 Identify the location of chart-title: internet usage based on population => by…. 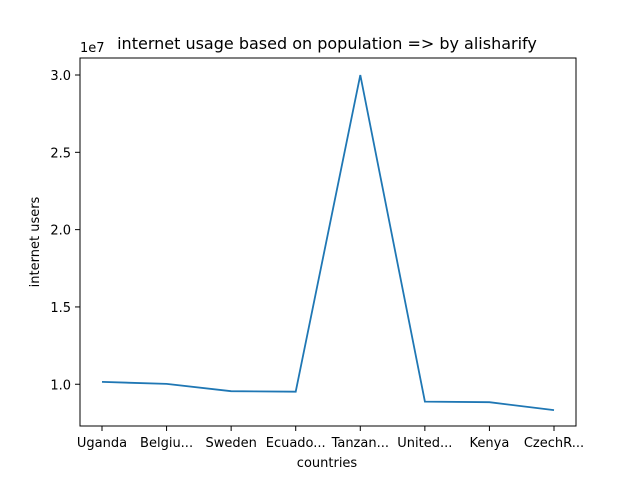
(327, 43).